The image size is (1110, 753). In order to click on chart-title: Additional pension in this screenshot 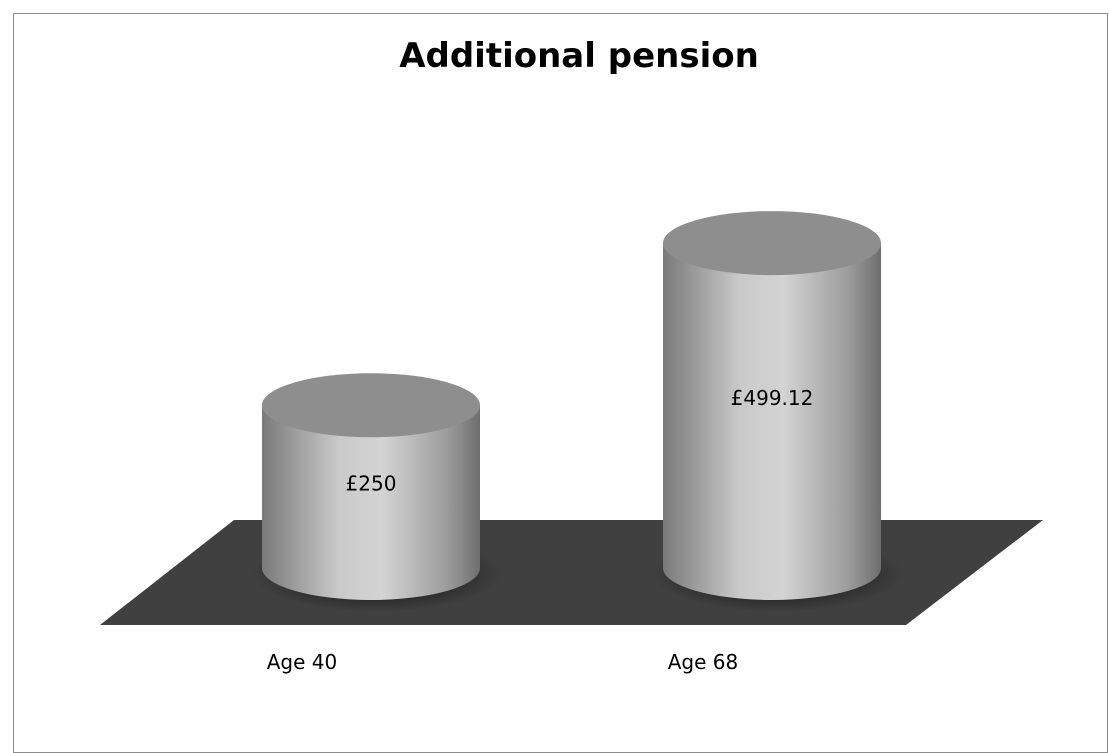, I will do `click(579, 56)`.